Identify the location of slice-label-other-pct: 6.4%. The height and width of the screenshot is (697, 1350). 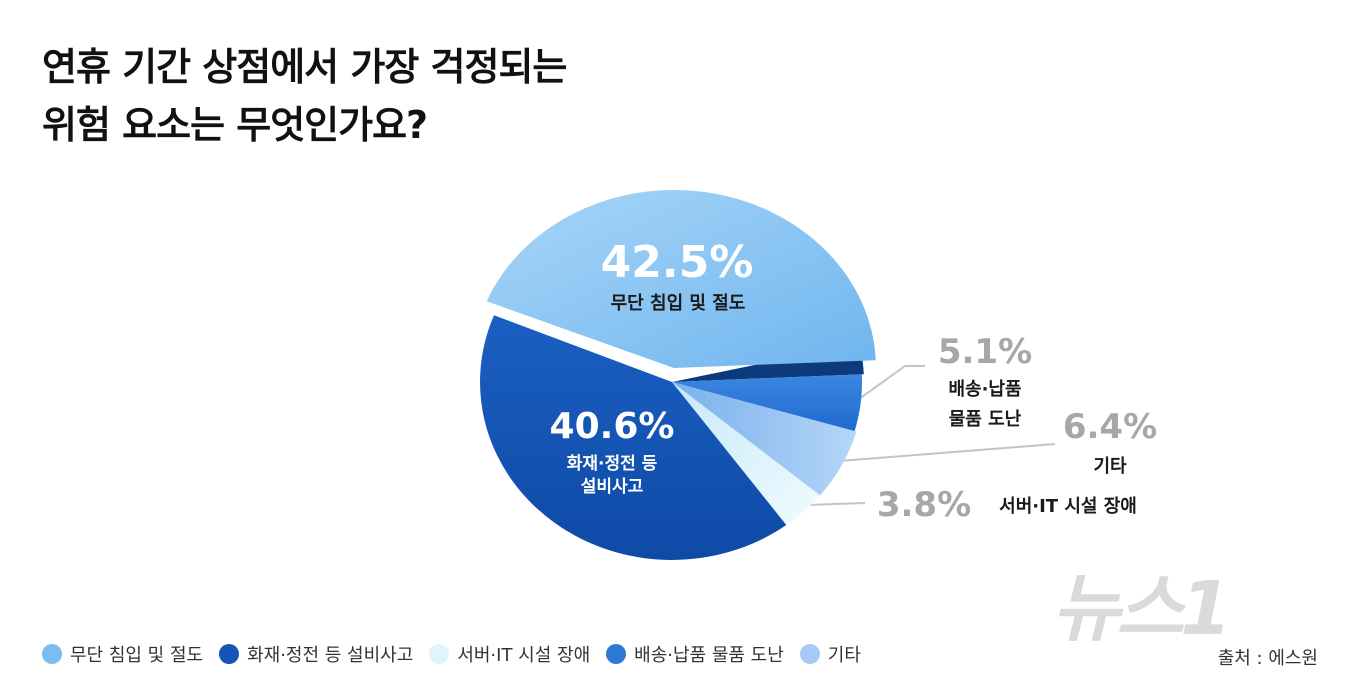
(1110, 427).